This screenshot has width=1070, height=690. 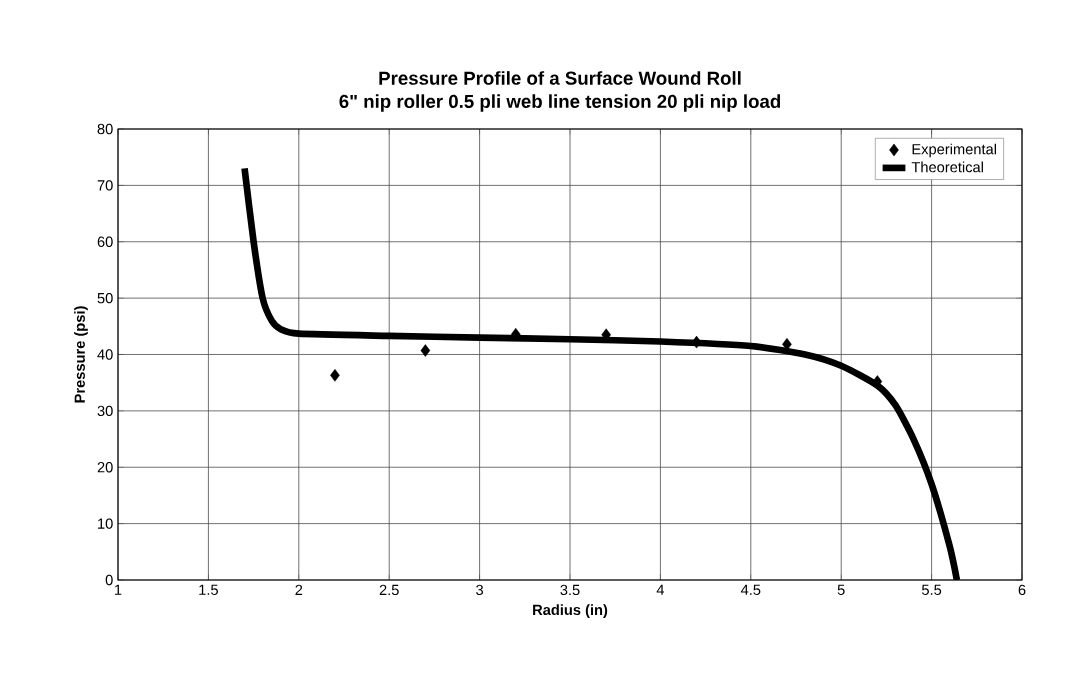 What do you see at coordinates (299, 589) in the screenshot?
I see `x-tick-label: 2` at bounding box center [299, 589].